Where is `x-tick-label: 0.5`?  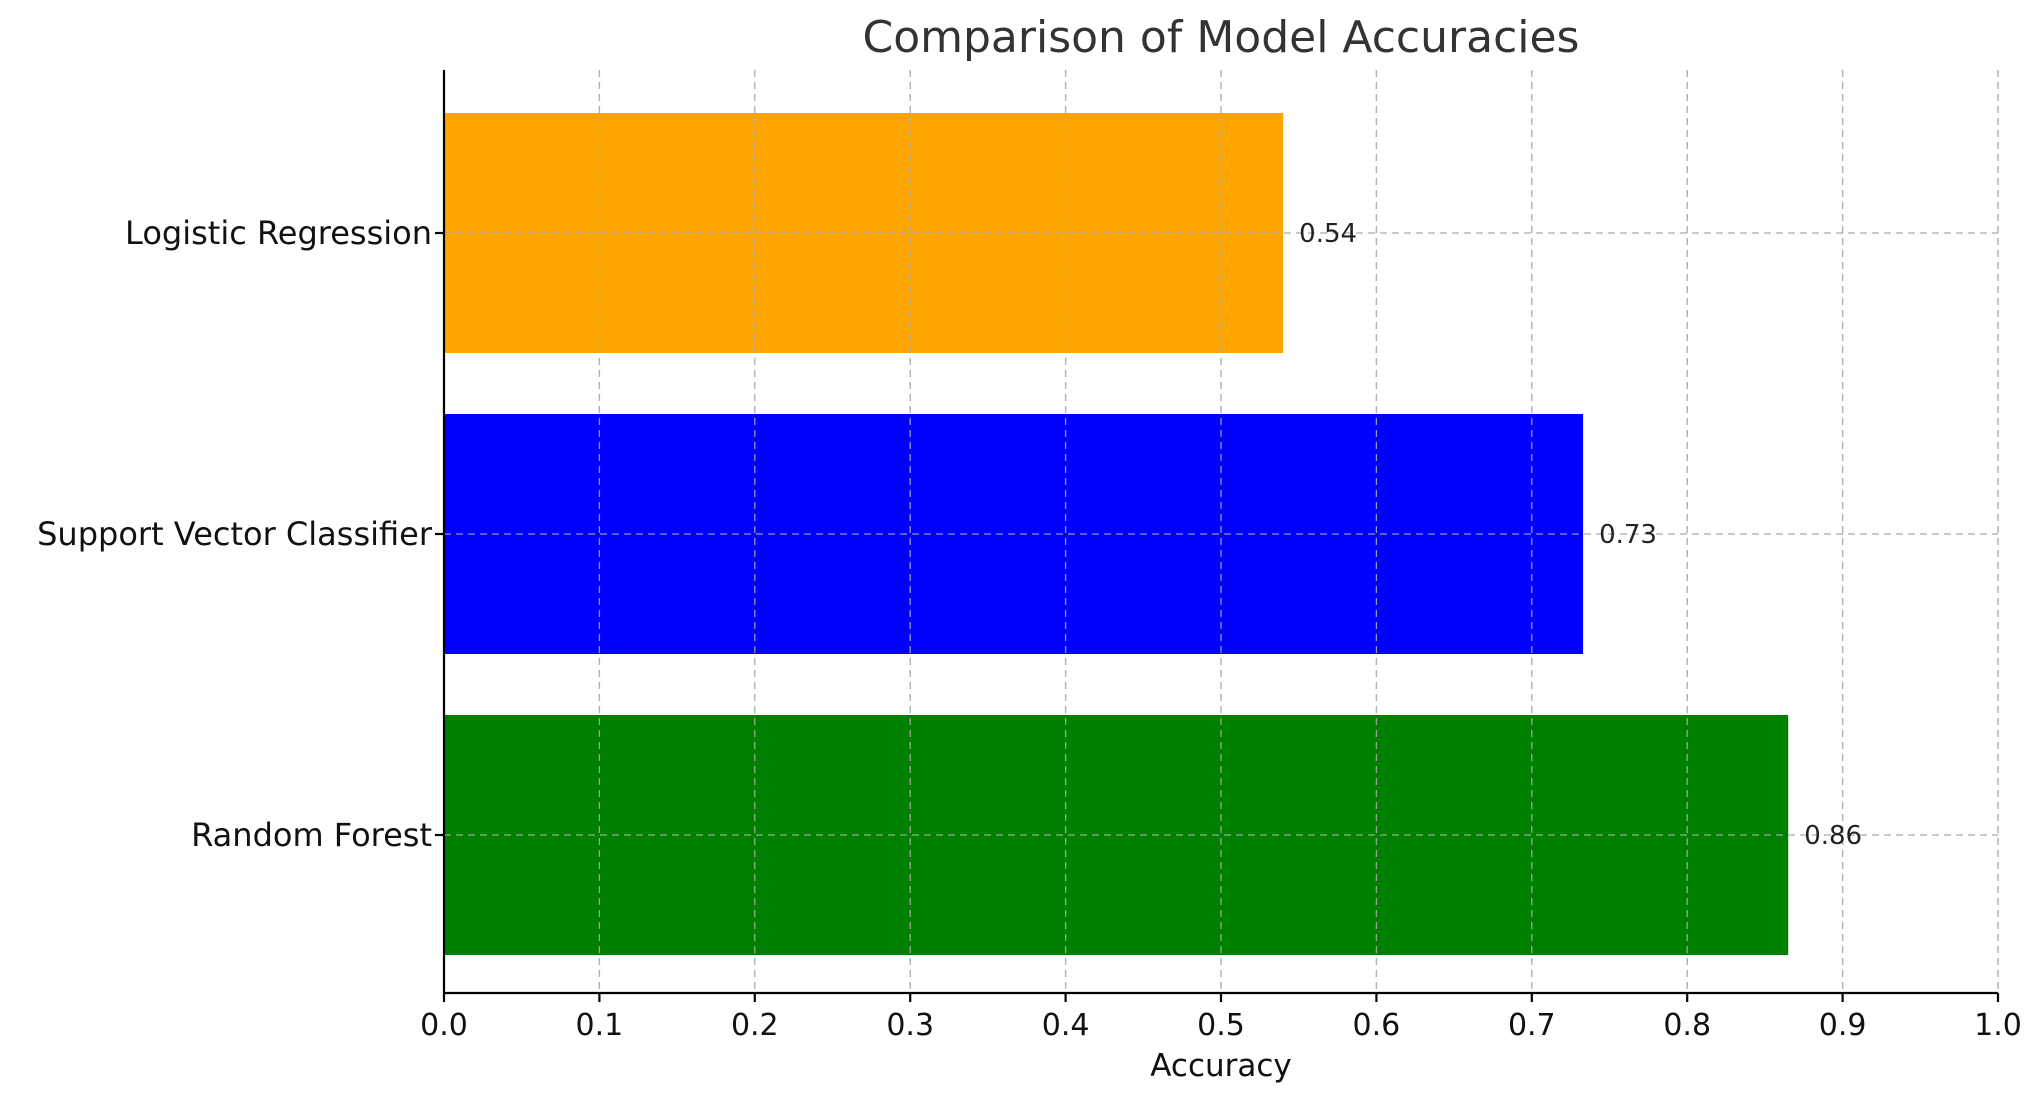
x-tick-label: 0.5 is located at coordinates (1221, 1025).